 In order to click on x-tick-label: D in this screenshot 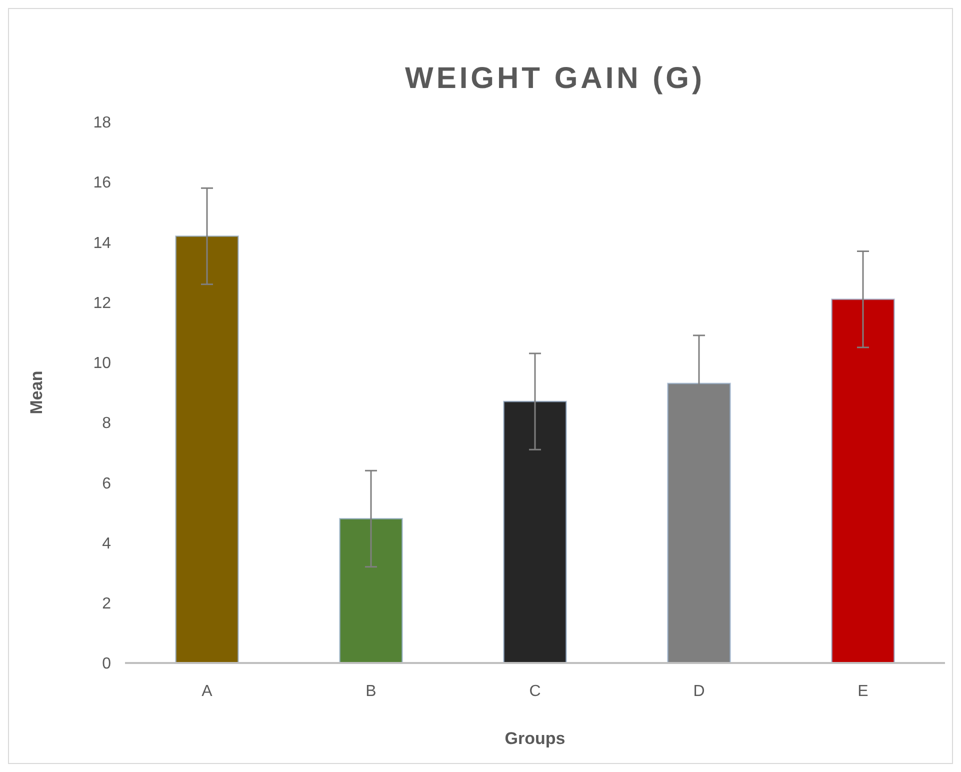, I will do `click(699, 691)`.